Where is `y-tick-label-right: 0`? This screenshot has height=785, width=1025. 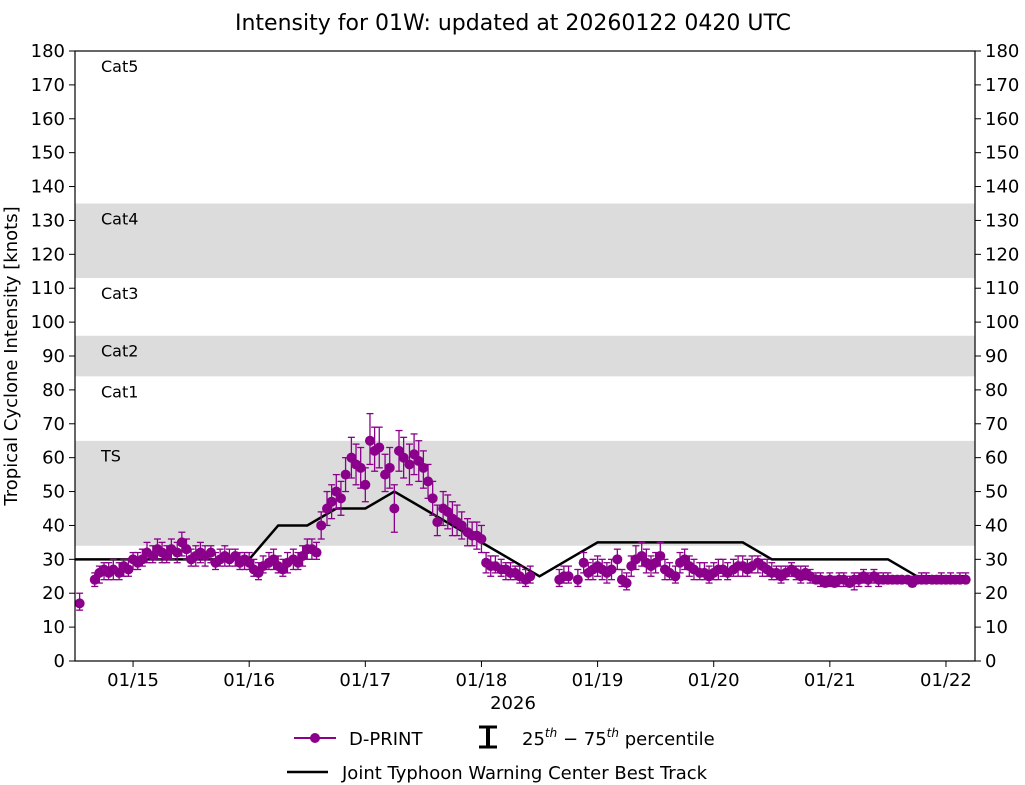 y-tick-label-right: 0 is located at coordinates (990, 661).